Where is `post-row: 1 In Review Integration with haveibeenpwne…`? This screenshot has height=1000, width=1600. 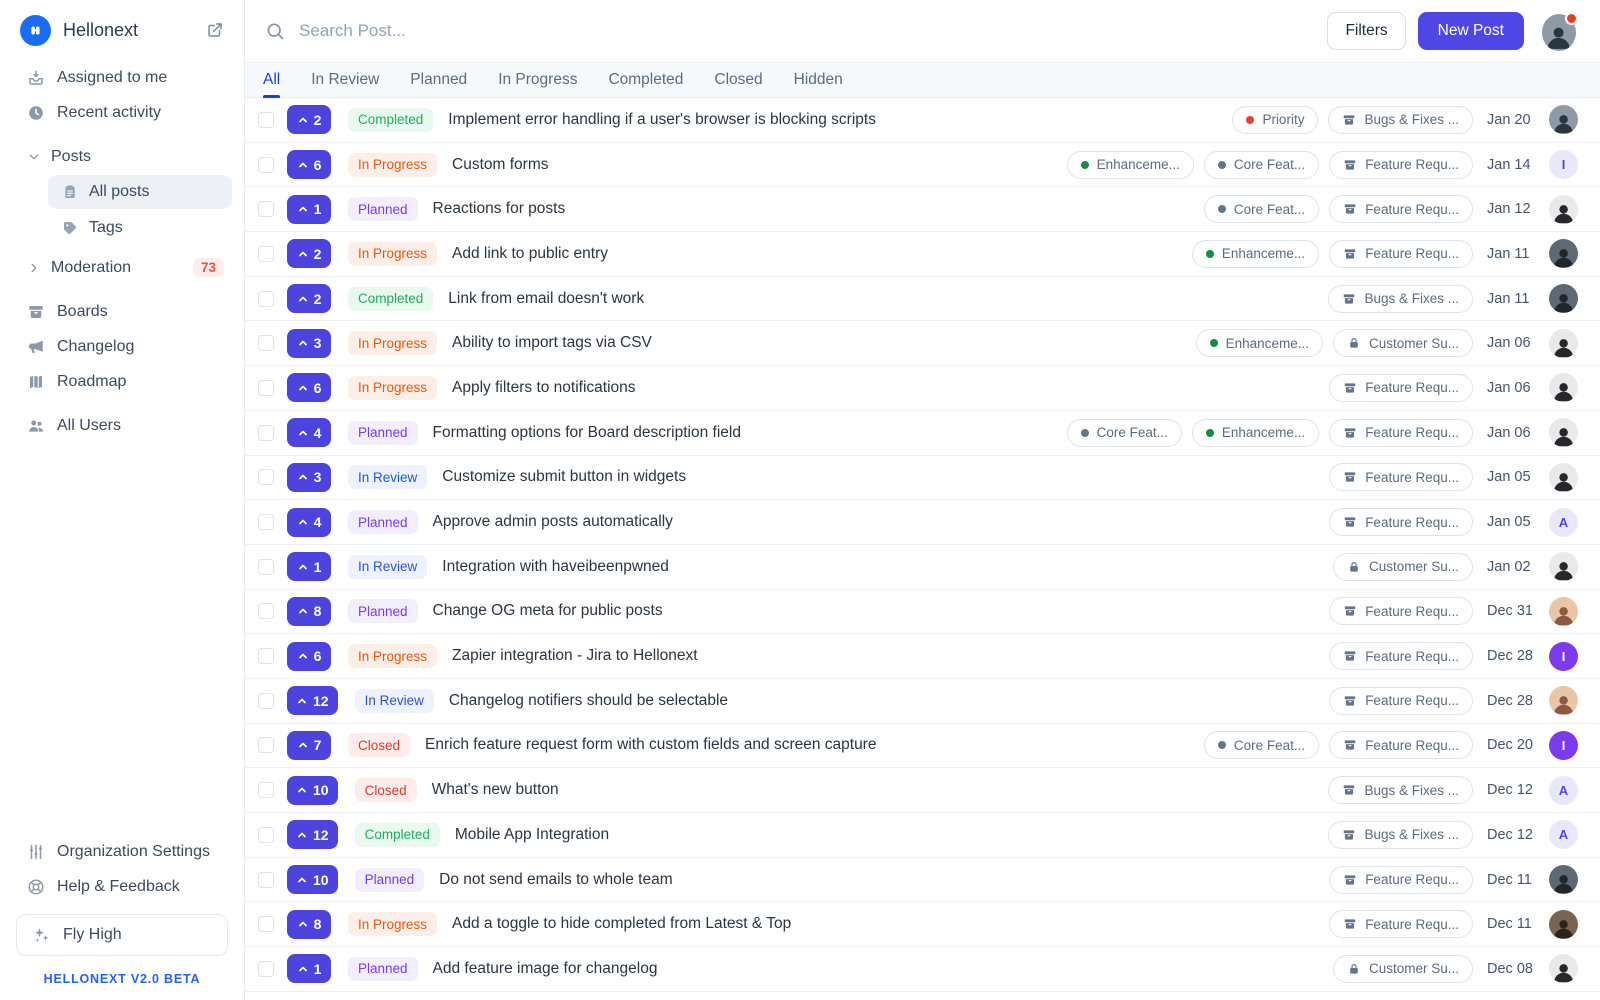
post-row: 1 In Review Integration with haveibeenpwne… is located at coordinates (922, 567).